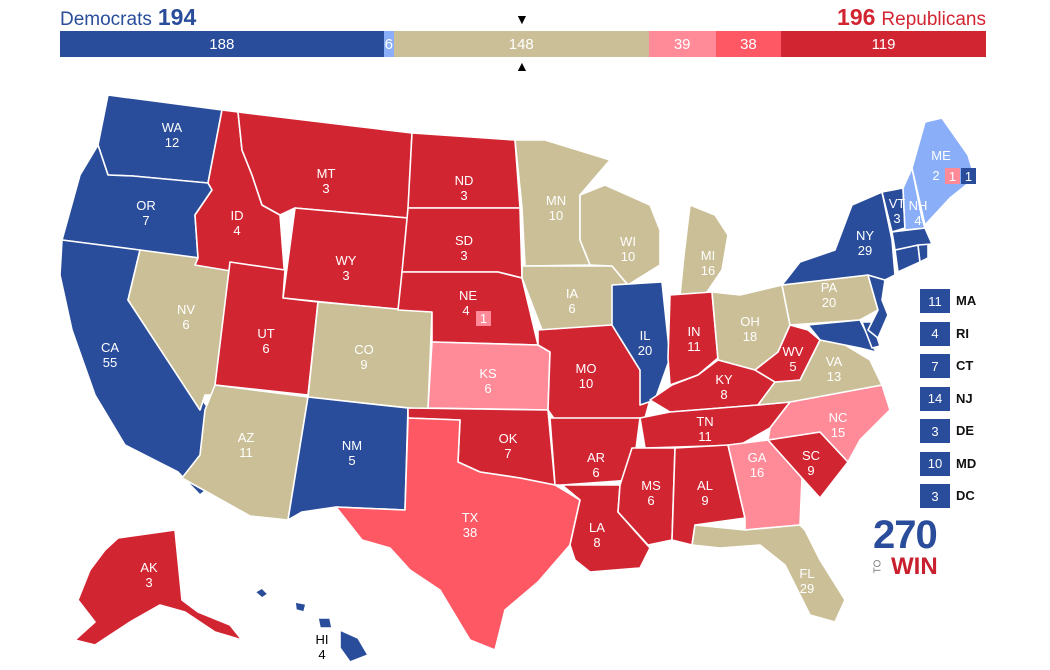 The image size is (1050, 670). I want to click on state-AK, so click(158, 587).